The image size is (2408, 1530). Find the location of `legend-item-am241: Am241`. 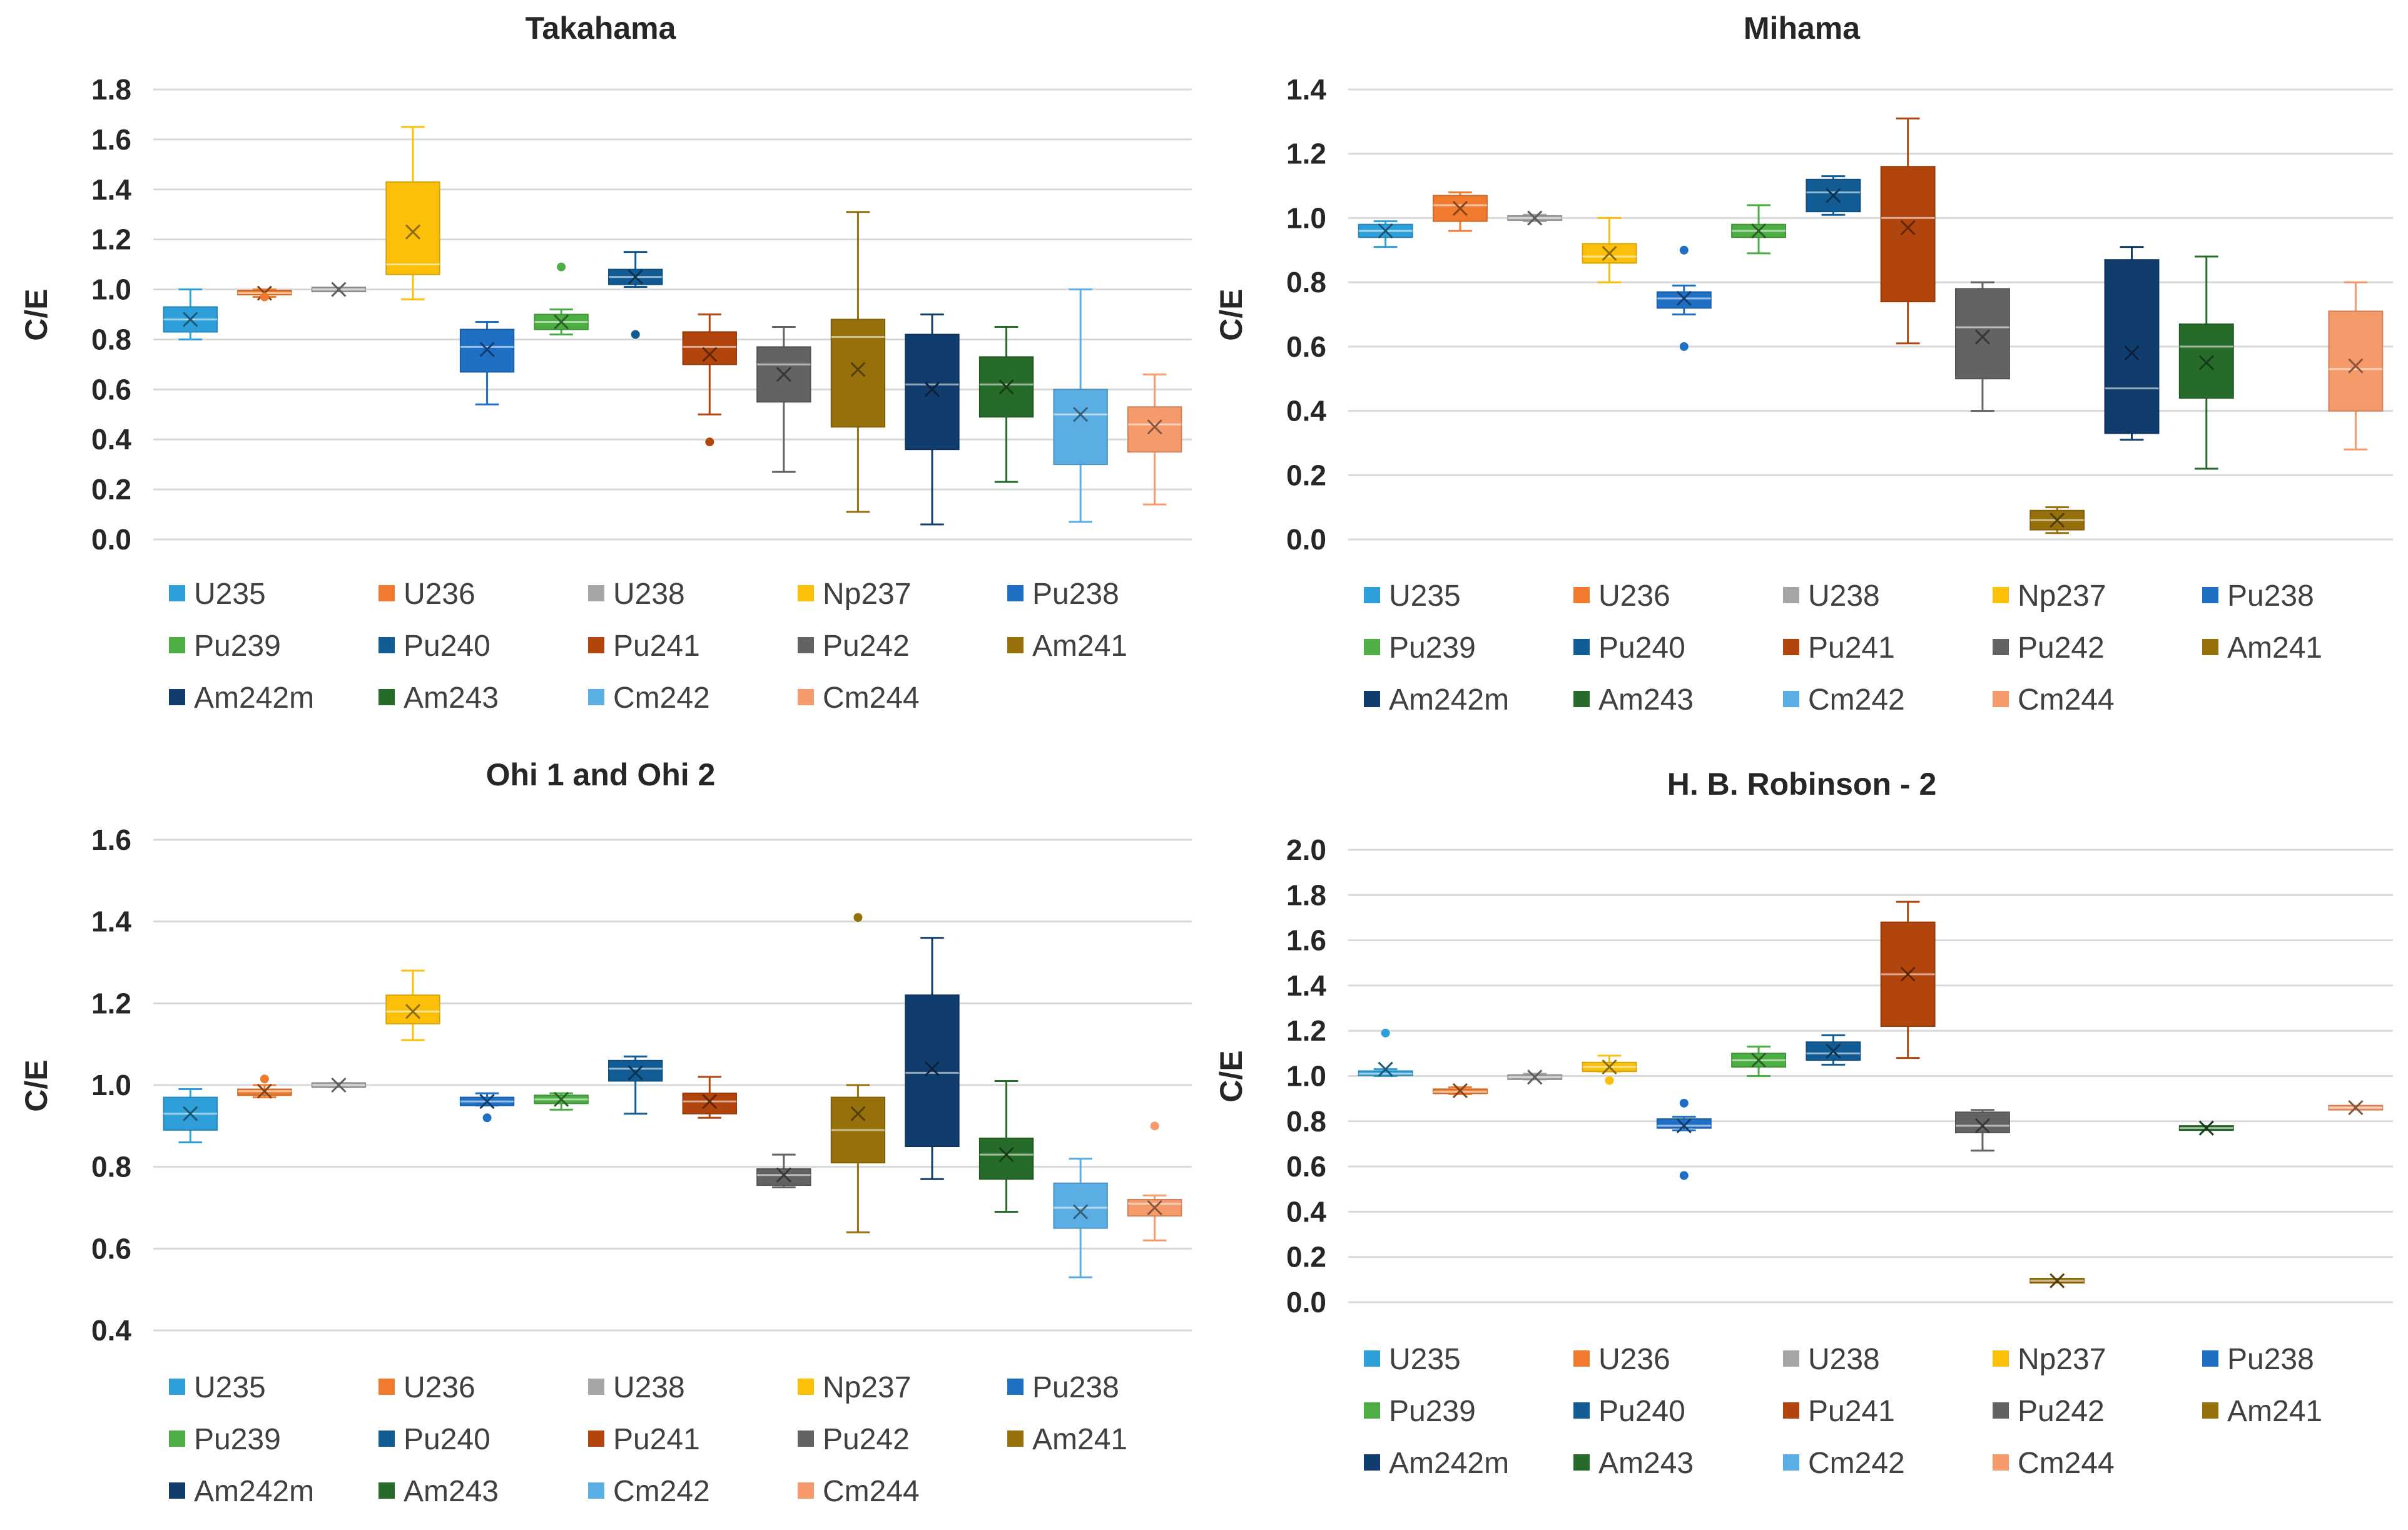

legend-item-am241: Am241 is located at coordinates (2262, 1412).